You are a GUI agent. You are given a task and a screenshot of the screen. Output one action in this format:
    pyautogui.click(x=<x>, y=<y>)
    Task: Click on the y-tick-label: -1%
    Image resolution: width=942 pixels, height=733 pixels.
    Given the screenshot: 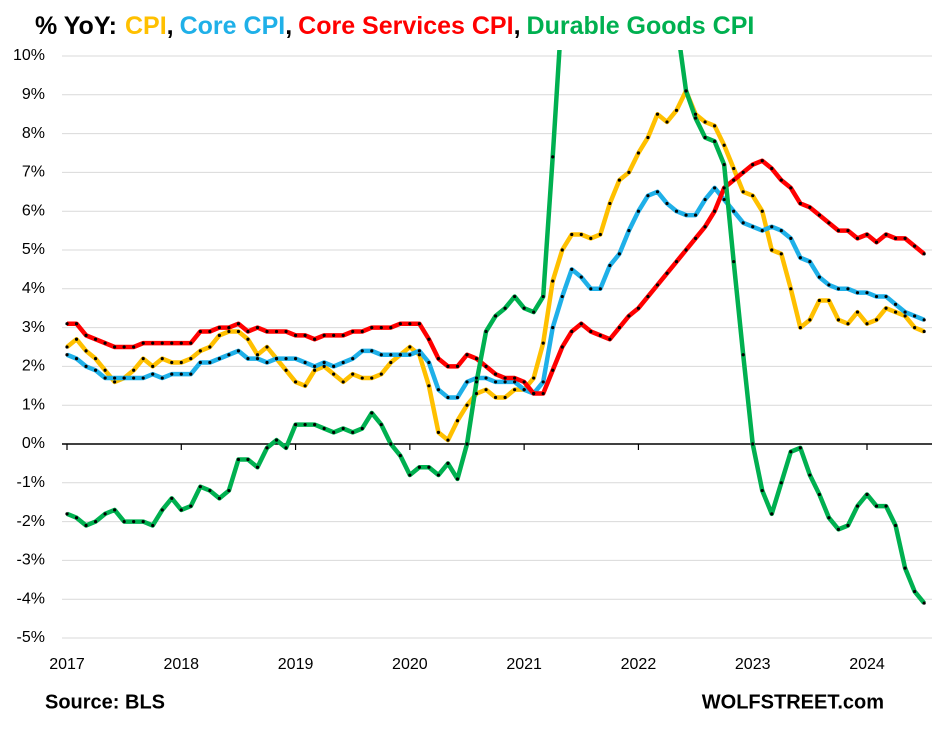 What is the action you would take?
    pyautogui.click(x=31, y=482)
    